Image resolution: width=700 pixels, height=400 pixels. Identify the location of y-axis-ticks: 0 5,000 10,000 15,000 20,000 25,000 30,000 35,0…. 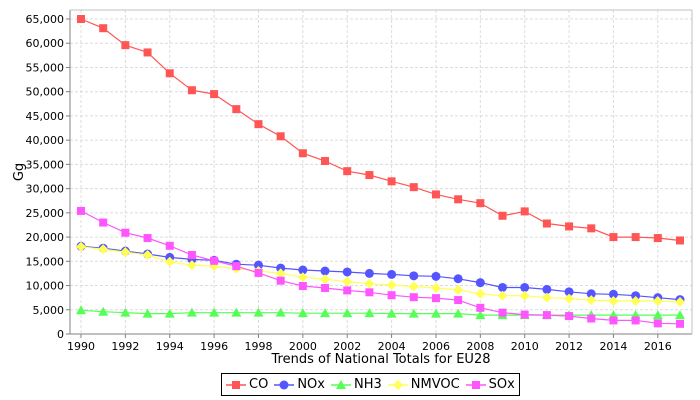
(45, 177).